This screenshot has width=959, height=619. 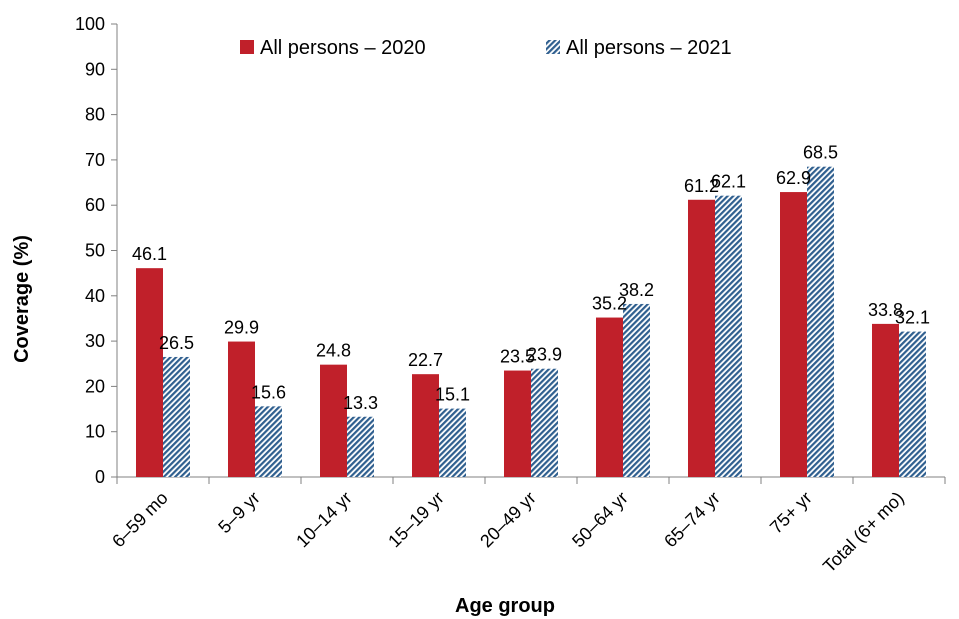 I want to click on x-tick-label: 75+ yr, so click(x=791, y=513).